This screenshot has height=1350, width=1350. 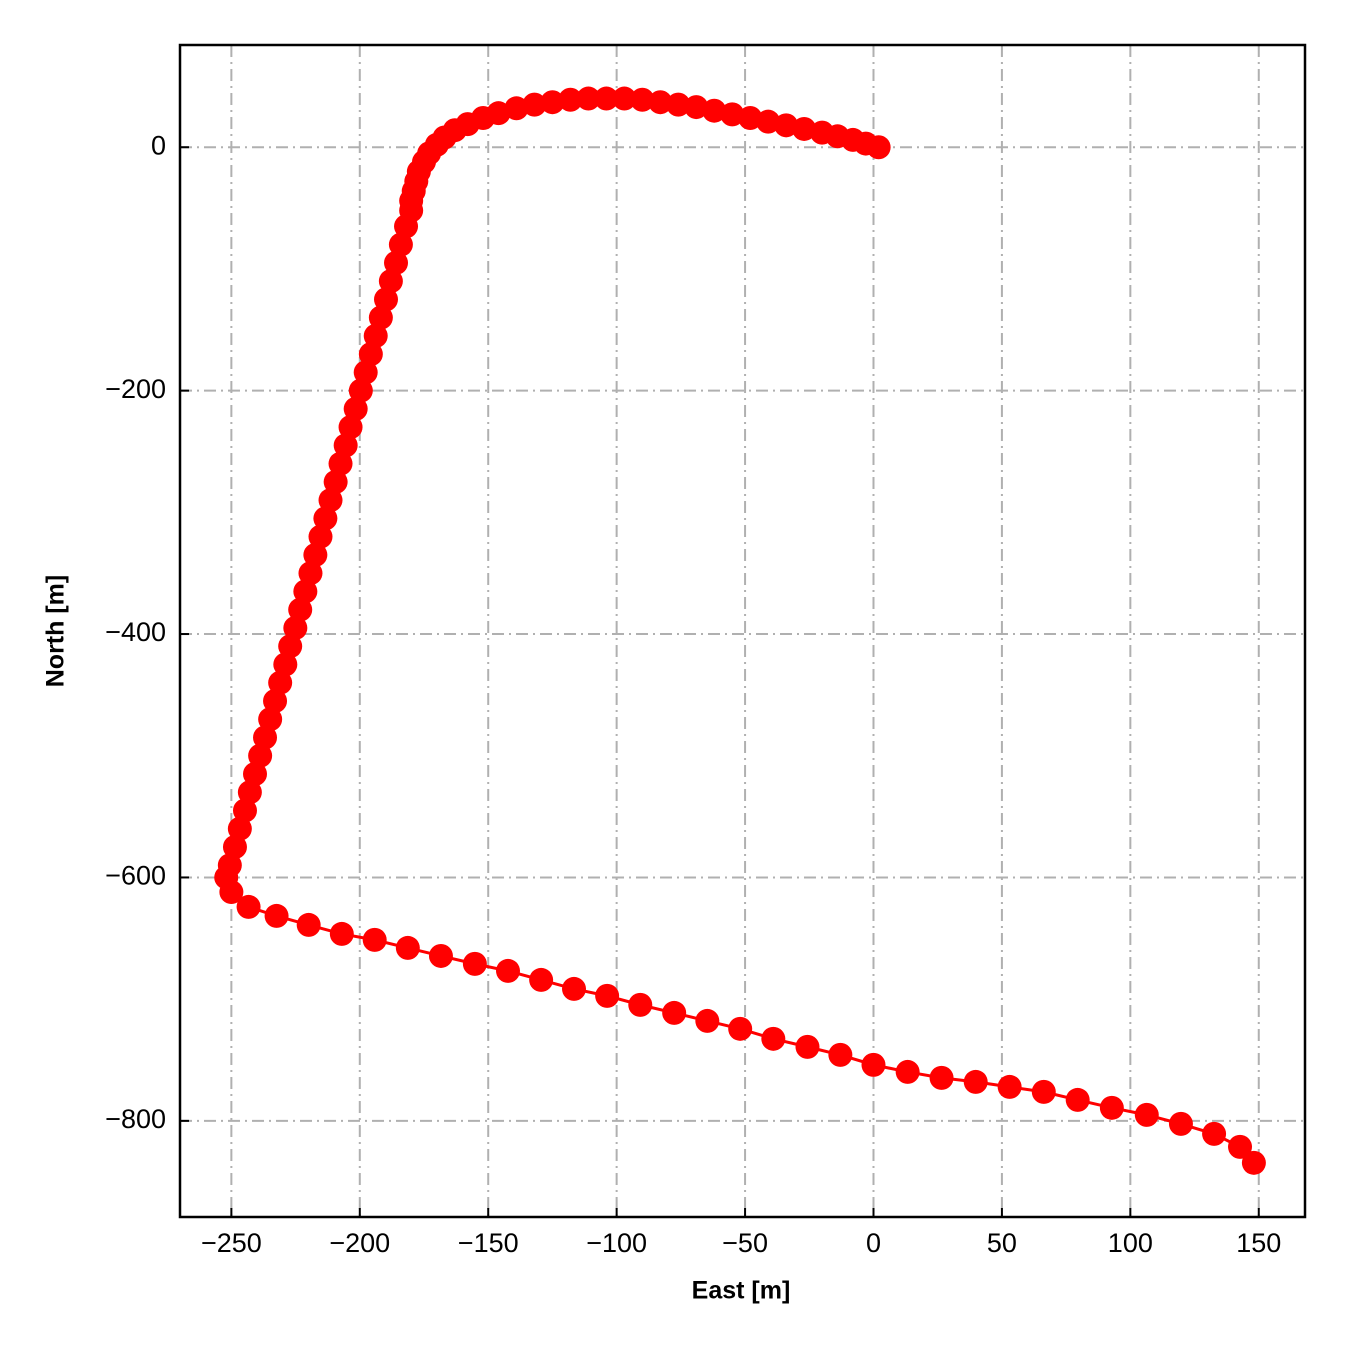 I want to click on x-tick-label: 150, so click(x=1258, y=1243).